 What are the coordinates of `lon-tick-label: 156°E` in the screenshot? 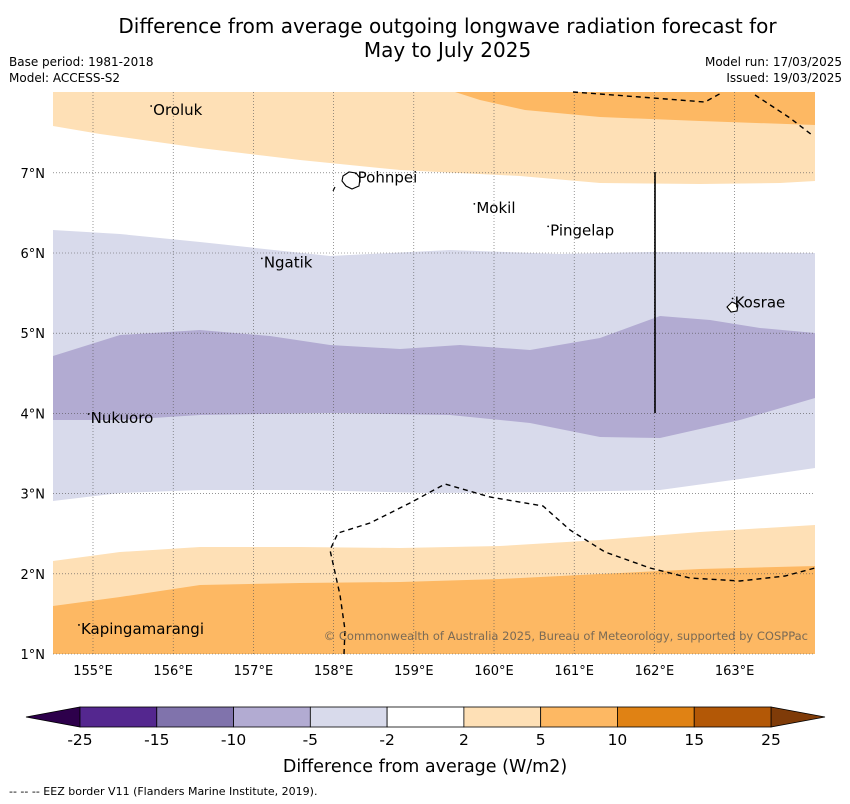 It's located at (173, 671).